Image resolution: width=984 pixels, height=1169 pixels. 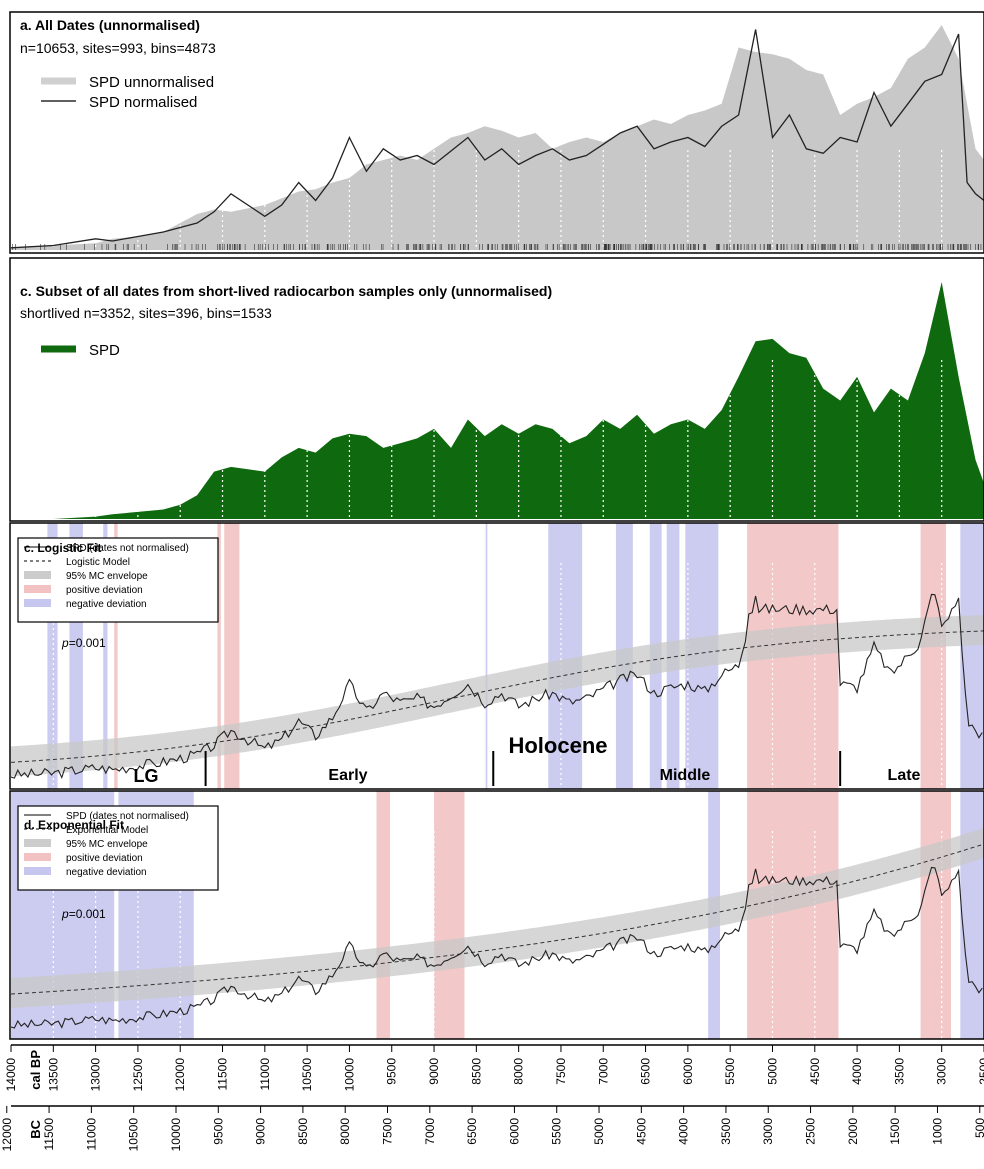 I want to click on panel-b-subtitle: shortlived n=3352, sites=396, bins=1533, so click(x=146, y=313).